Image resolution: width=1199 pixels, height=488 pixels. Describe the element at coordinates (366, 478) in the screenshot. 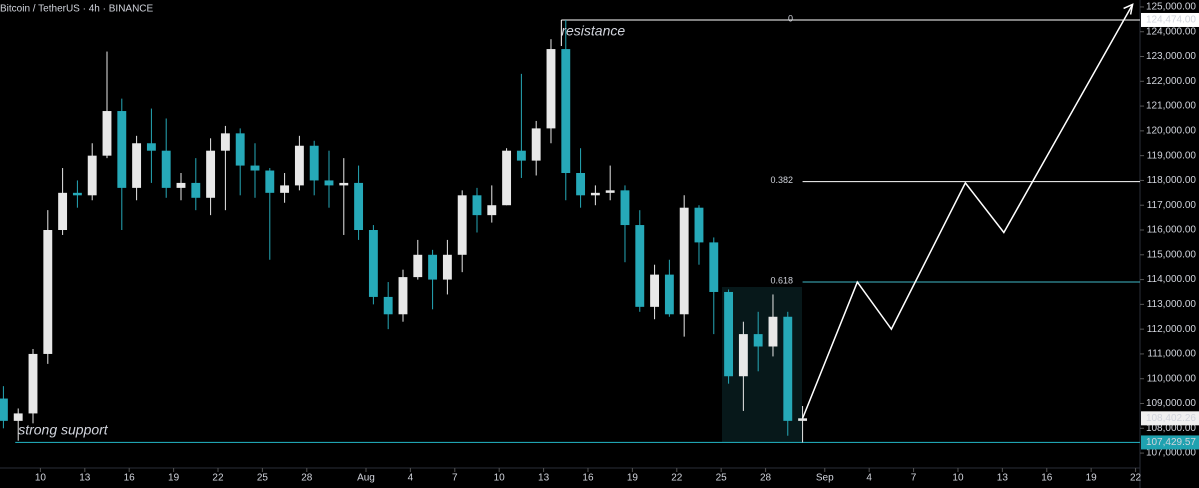

I see `x-tick-label: Aug` at that location.